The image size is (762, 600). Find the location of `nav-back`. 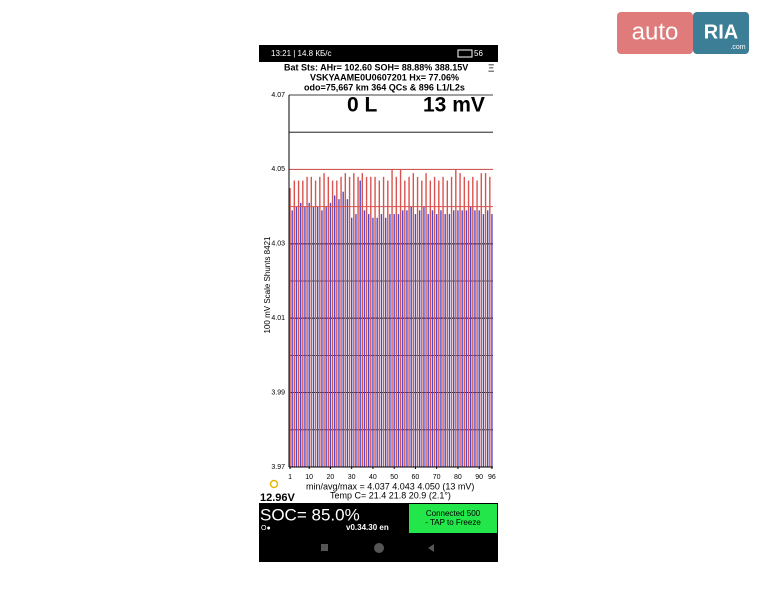

nav-back is located at coordinates (431, 548).